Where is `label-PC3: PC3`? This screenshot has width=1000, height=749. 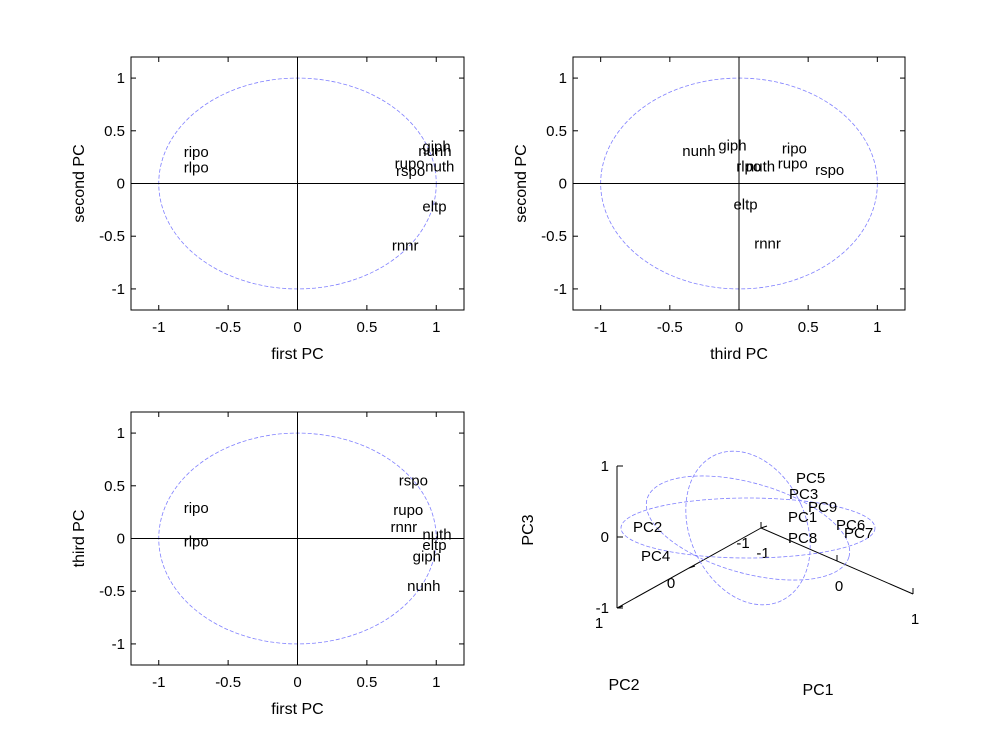
label-PC3: PC3 is located at coordinates (803, 494).